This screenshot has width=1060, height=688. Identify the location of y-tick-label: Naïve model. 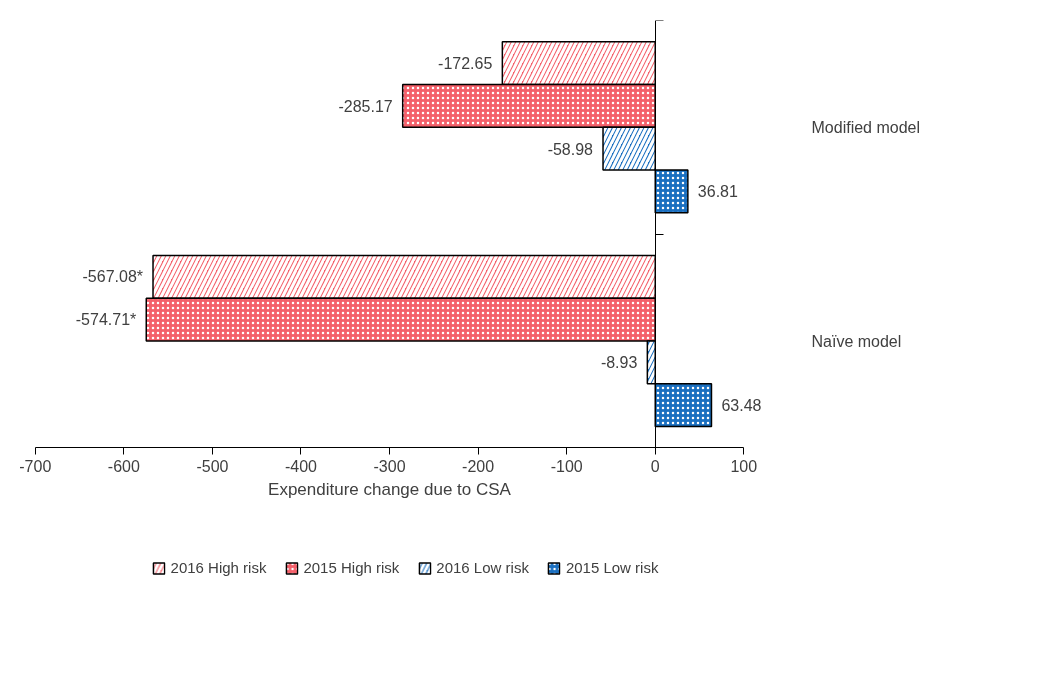
(856, 341).